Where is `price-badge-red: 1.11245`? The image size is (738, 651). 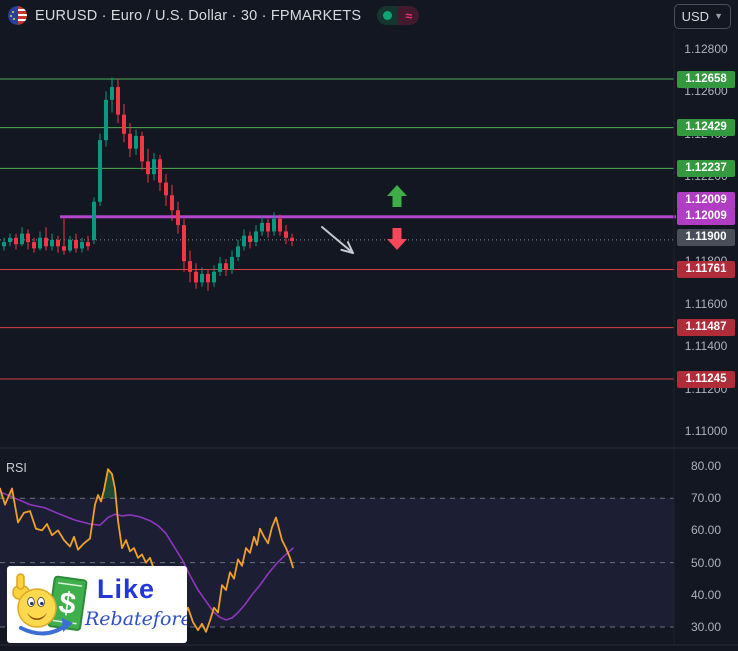 price-badge-red: 1.11245 is located at coordinates (706, 379).